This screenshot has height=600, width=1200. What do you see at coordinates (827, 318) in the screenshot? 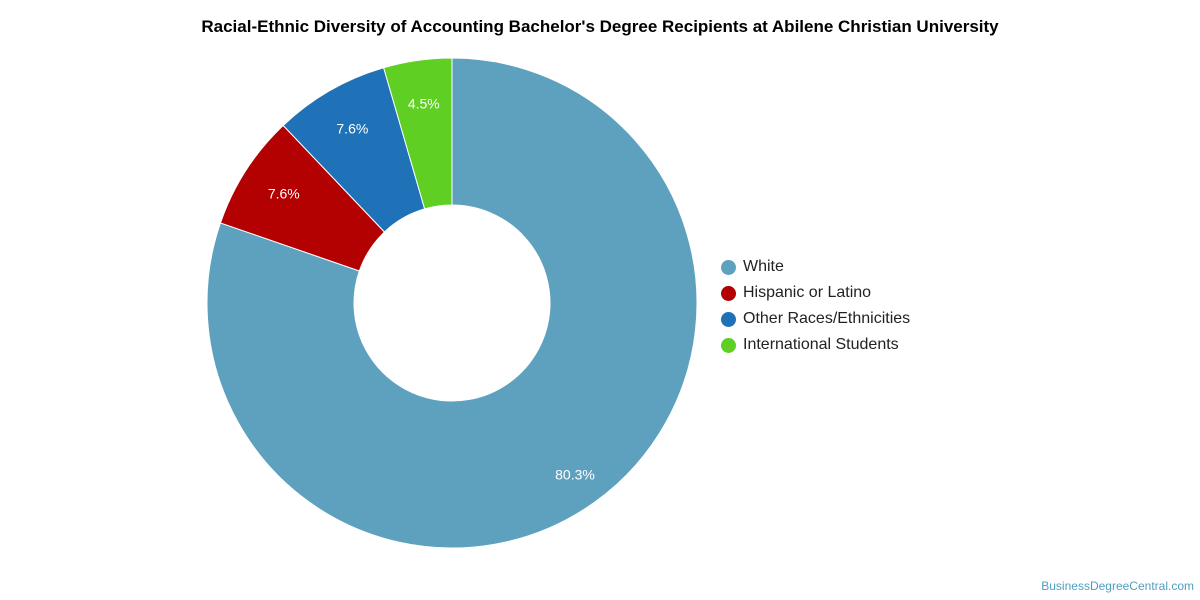
I see `legend-label: Other Races/Ethnicities` at bounding box center [827, 318].